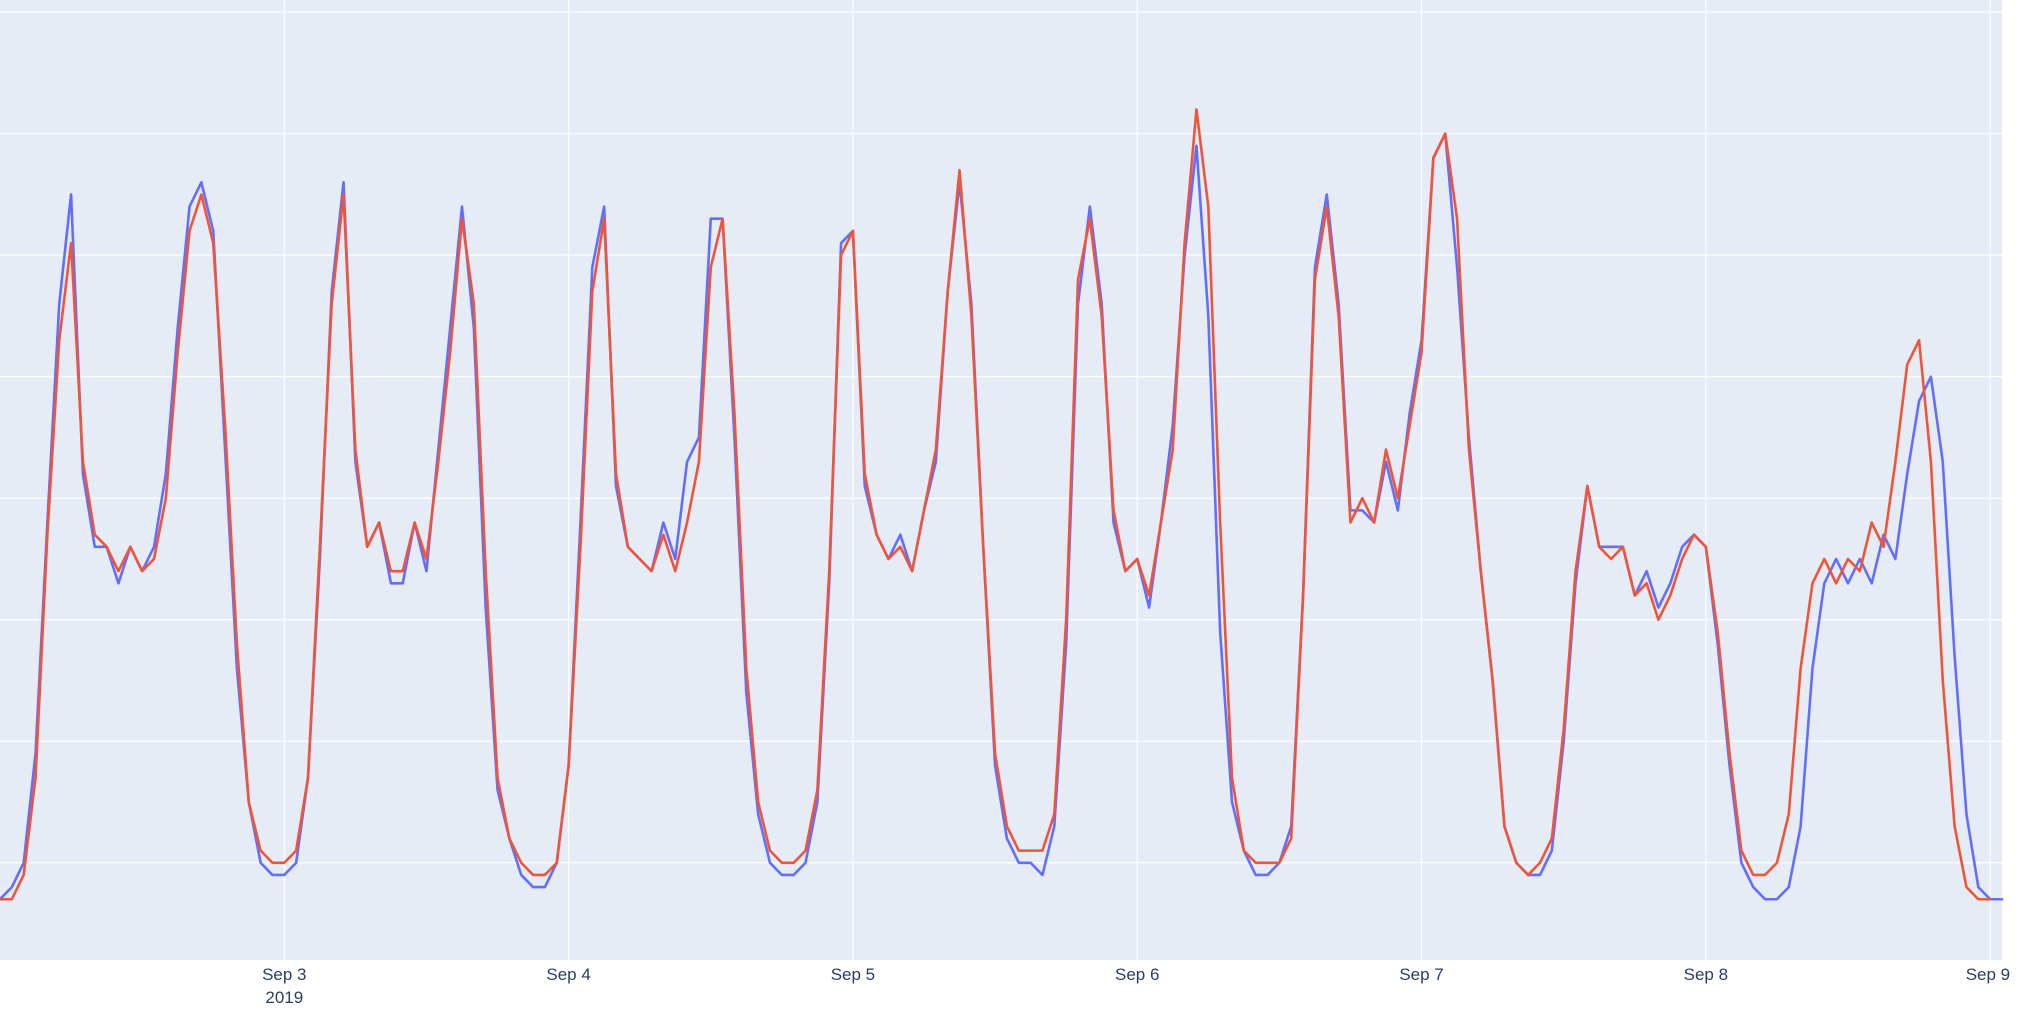  I want to click on x-axis-ticks: Sep 3 2019 Sep 4 Sep 5 Sep 6 Sep 7 Sep 8 Sep 9, so click(1136, 986).